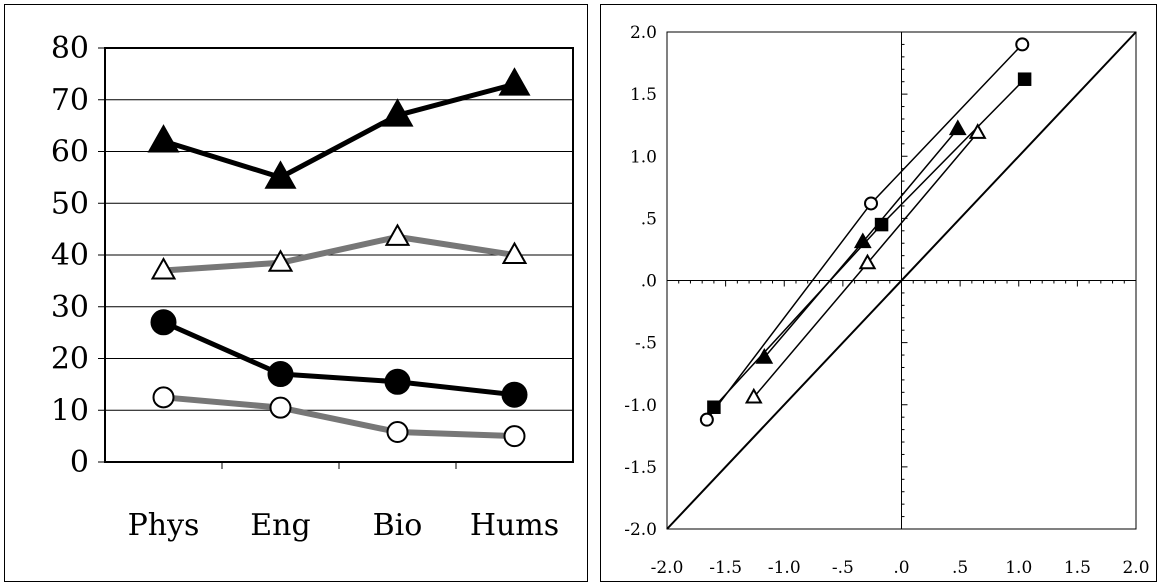 This screenshot has height=588, width=1161. What do you see at coordinates (70, 100) in the screenshot?
I see `y-tick-label: 70` at bounding box center [70, 100].